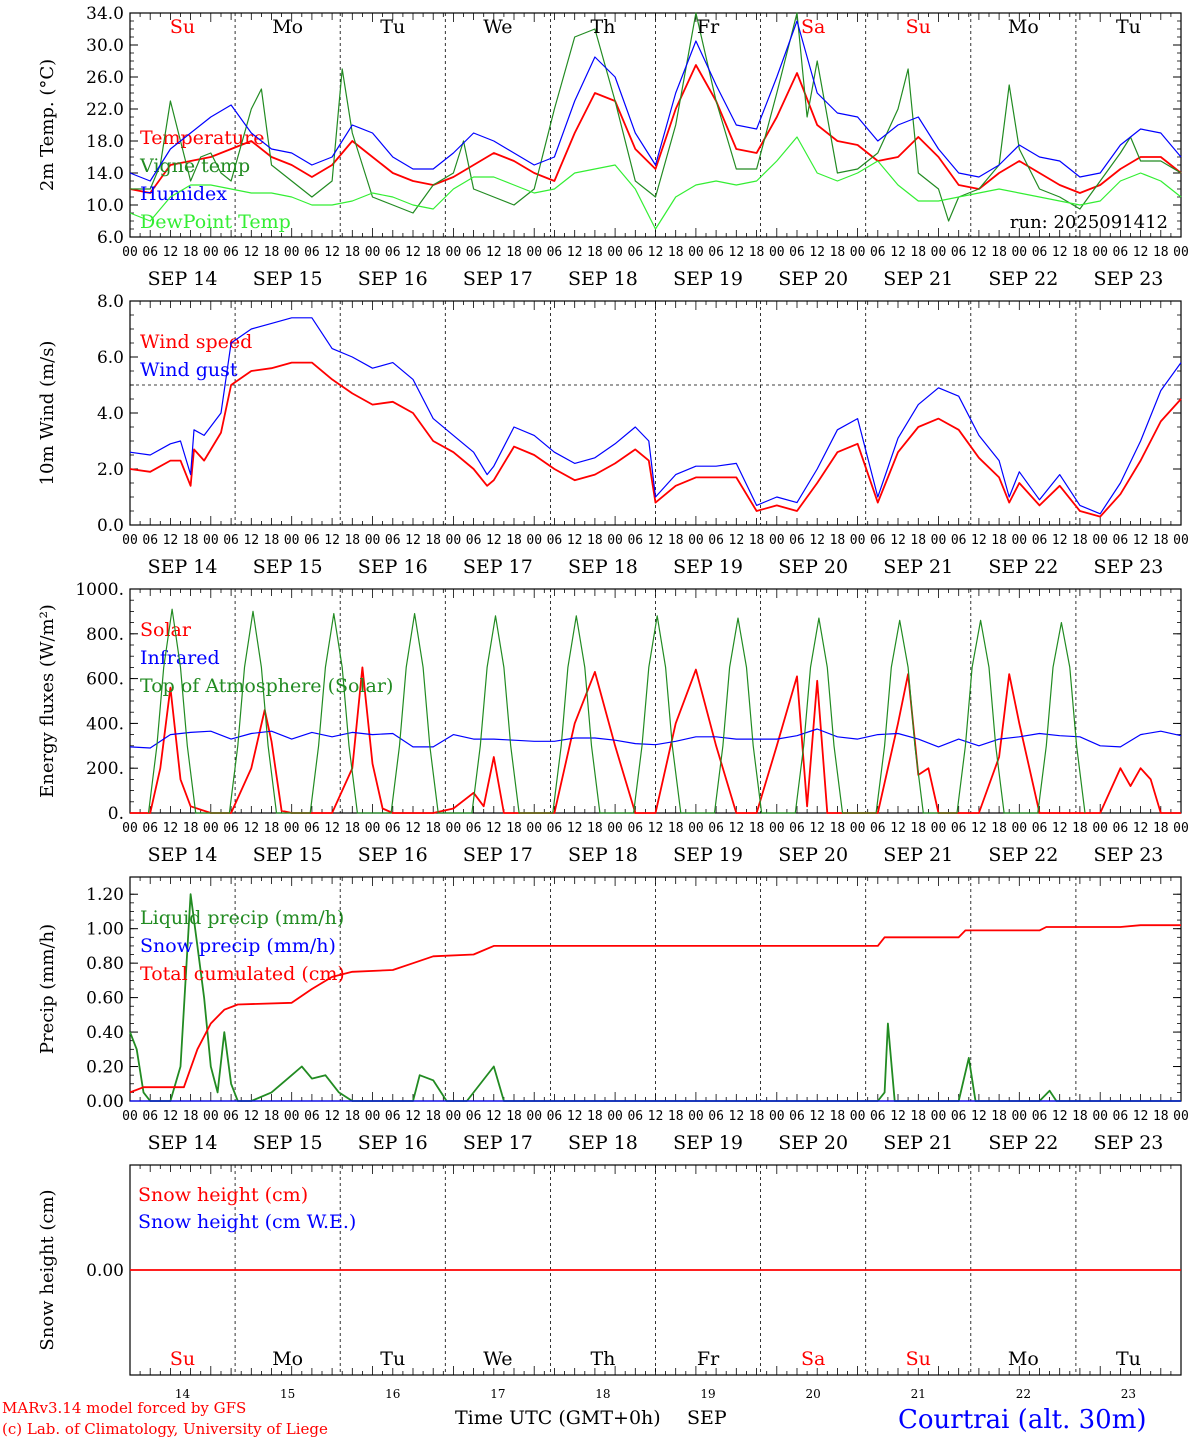  What do you see at coordinates (1023, 279) in the screenshot?
I see `date-label: SEP 22` at bounding box center [1023, 279].